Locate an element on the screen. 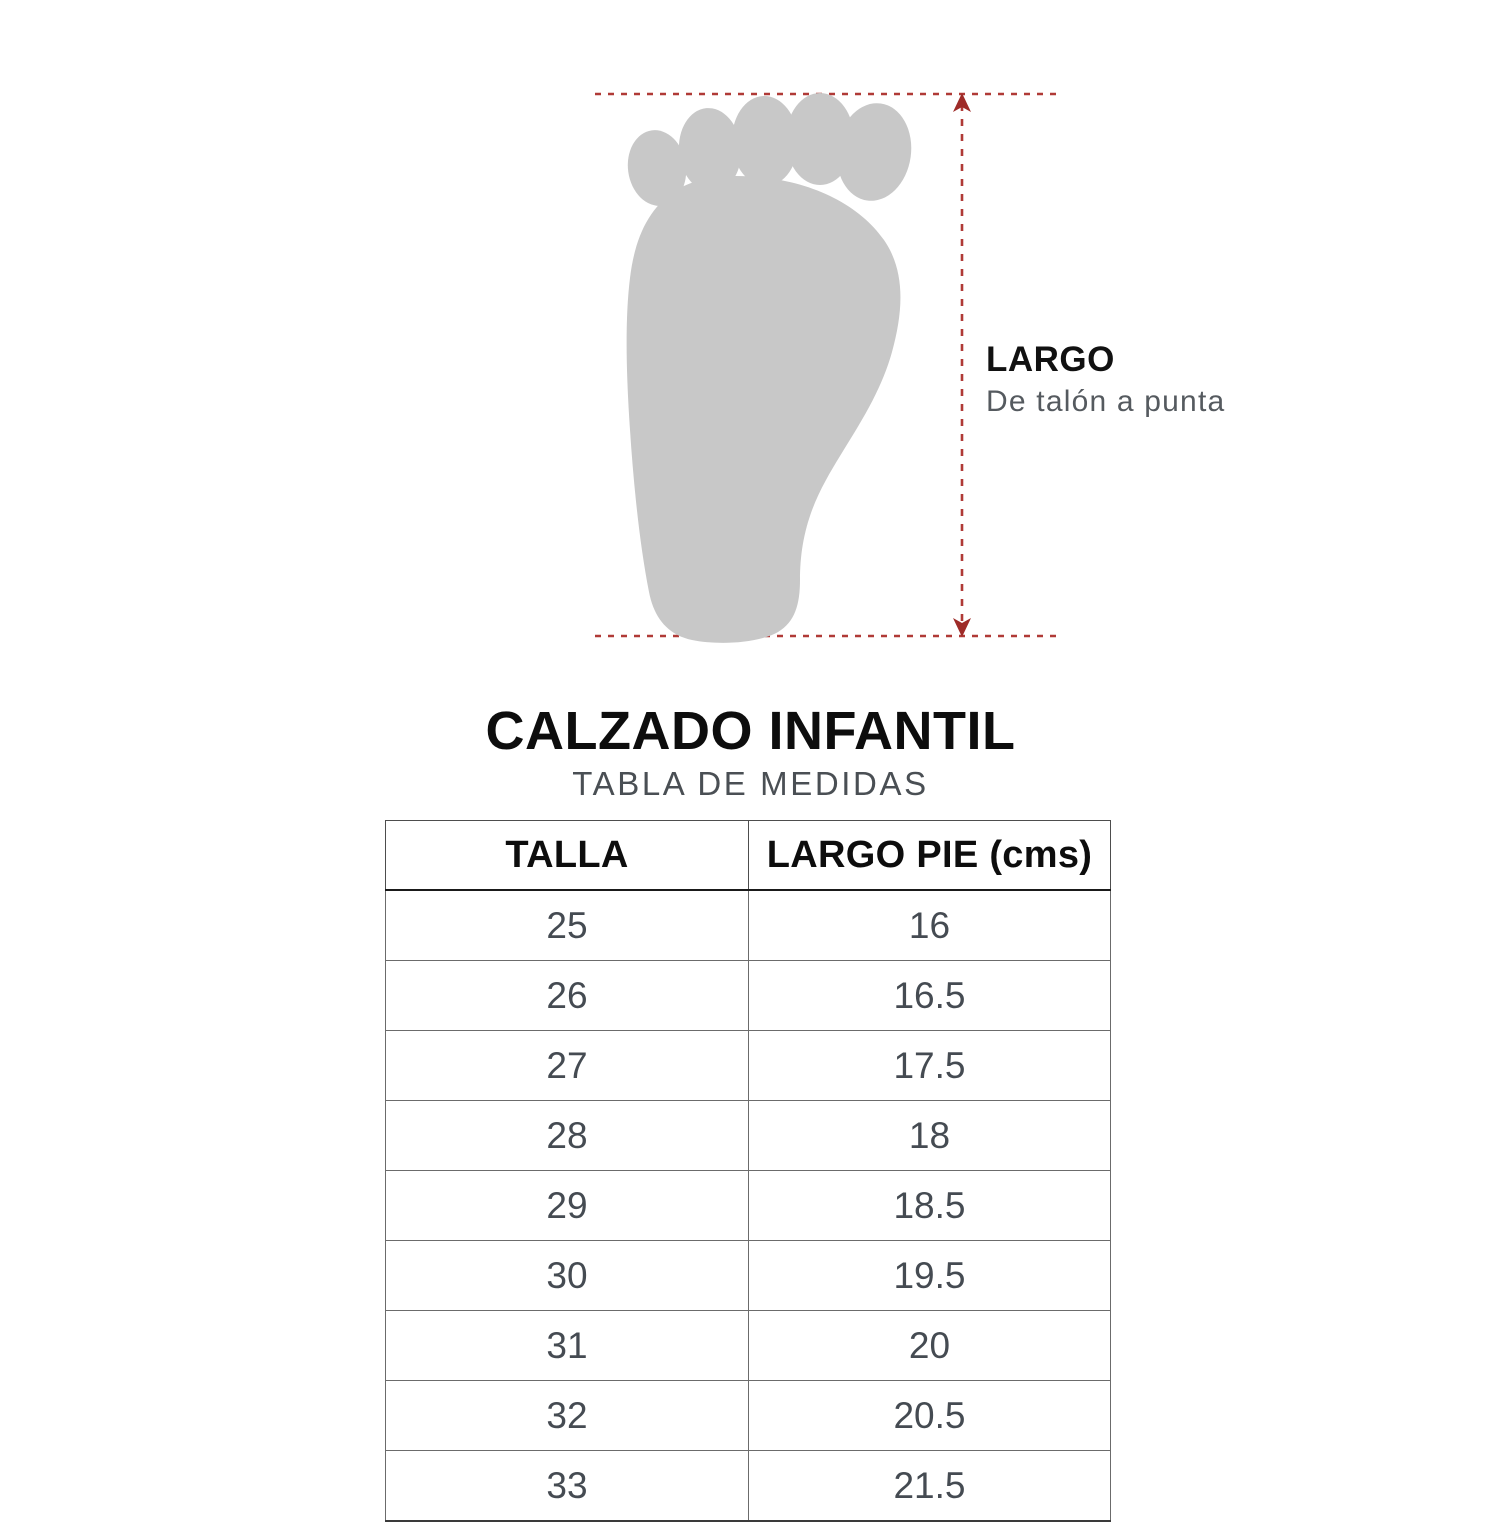  cell-largo: 19.5 is located at coordinates (929, 1275).